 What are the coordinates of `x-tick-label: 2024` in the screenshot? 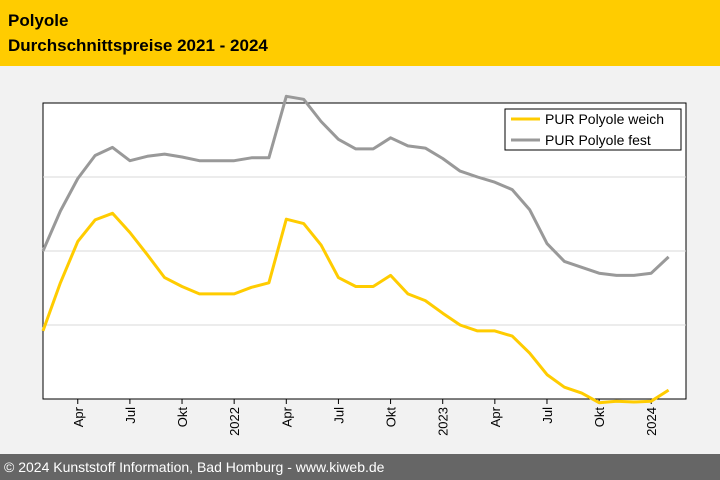 It's located at (651, 421).